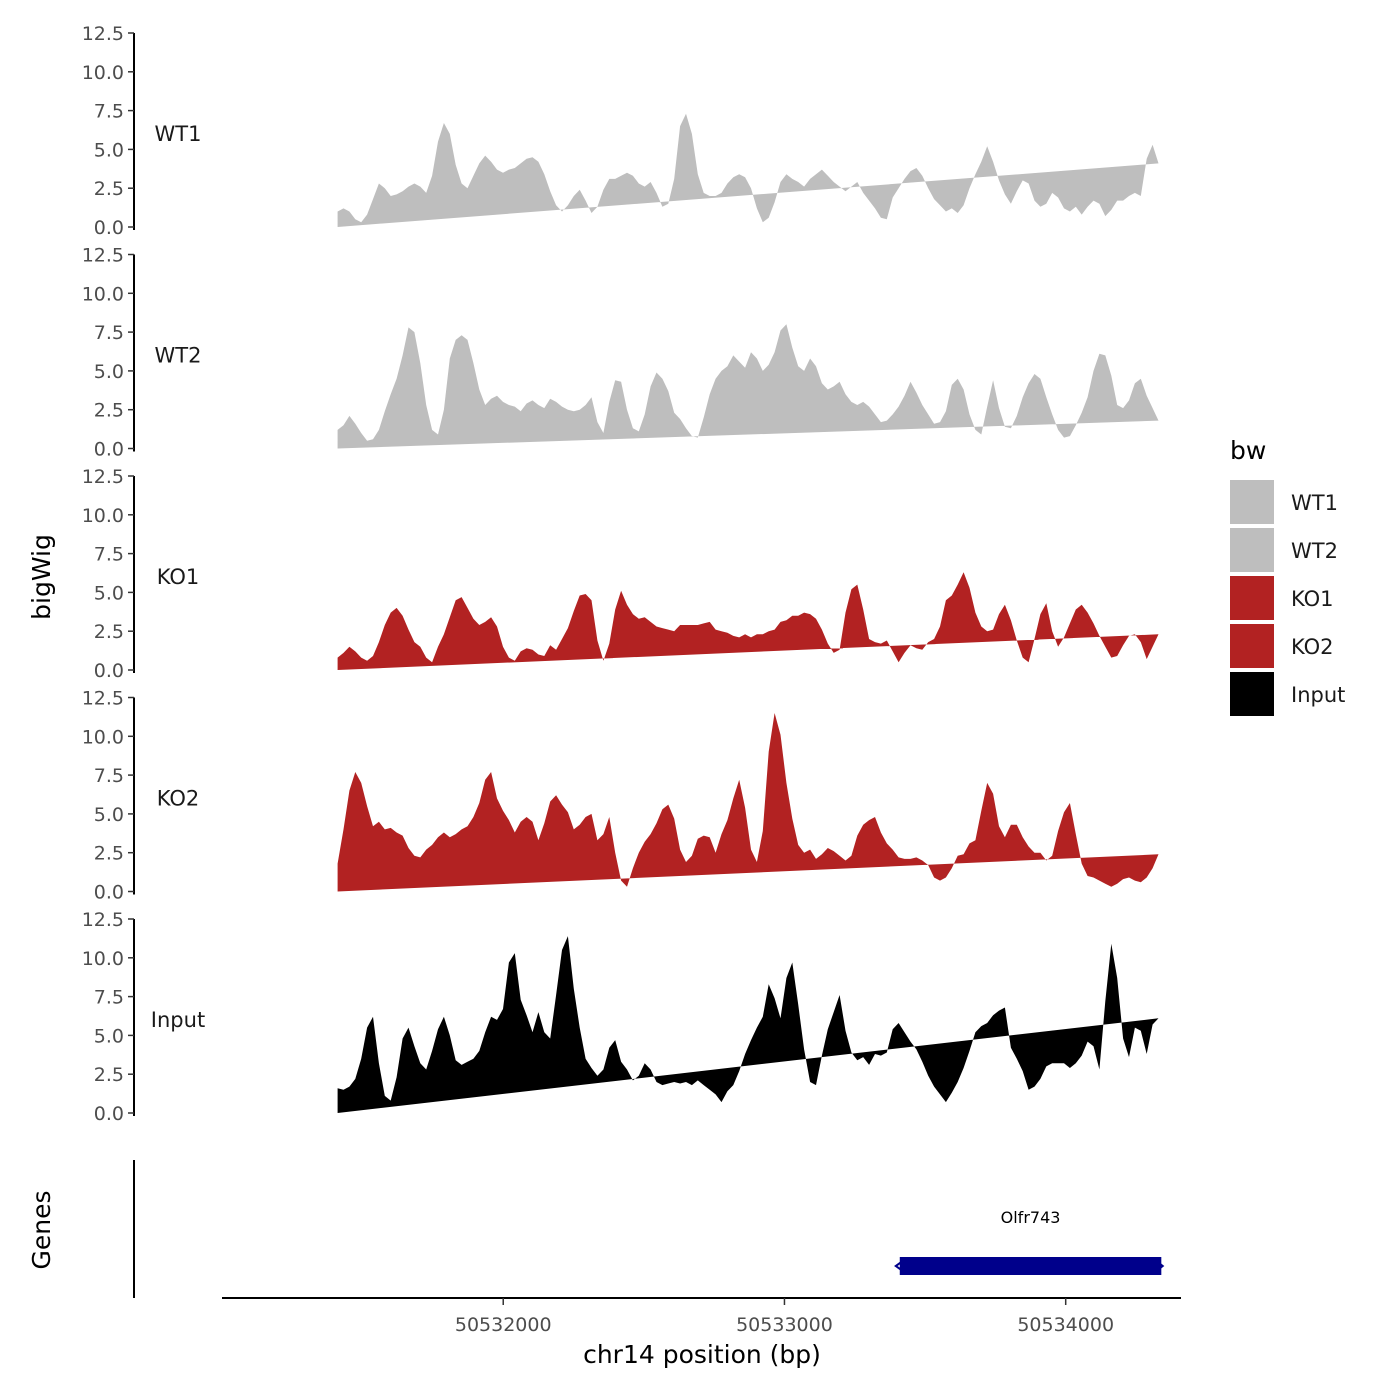 This screenshot has height=1400, width=1400. I want to click on track-label: Input, so click(178, 1020).